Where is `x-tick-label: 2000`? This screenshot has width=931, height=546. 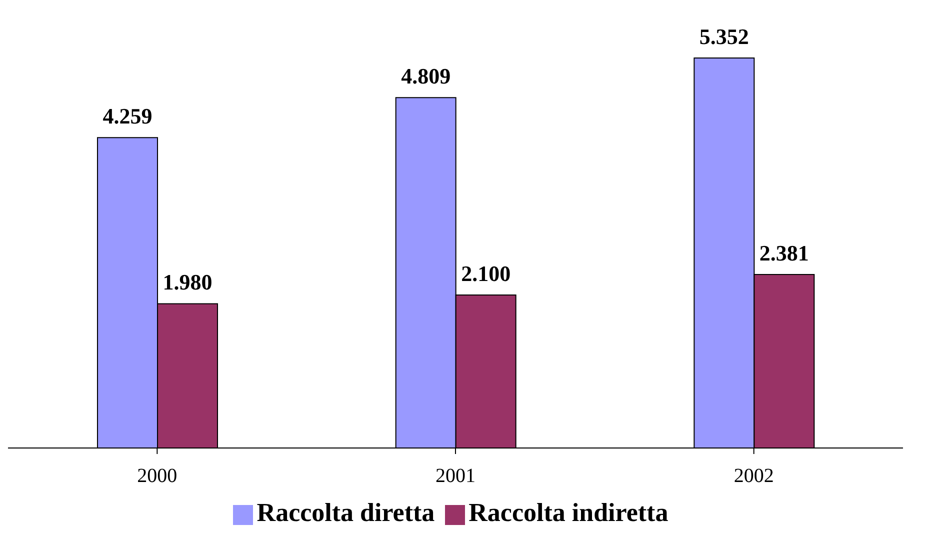
x-tick-label: 2000 is located at coordinates (157, 476).